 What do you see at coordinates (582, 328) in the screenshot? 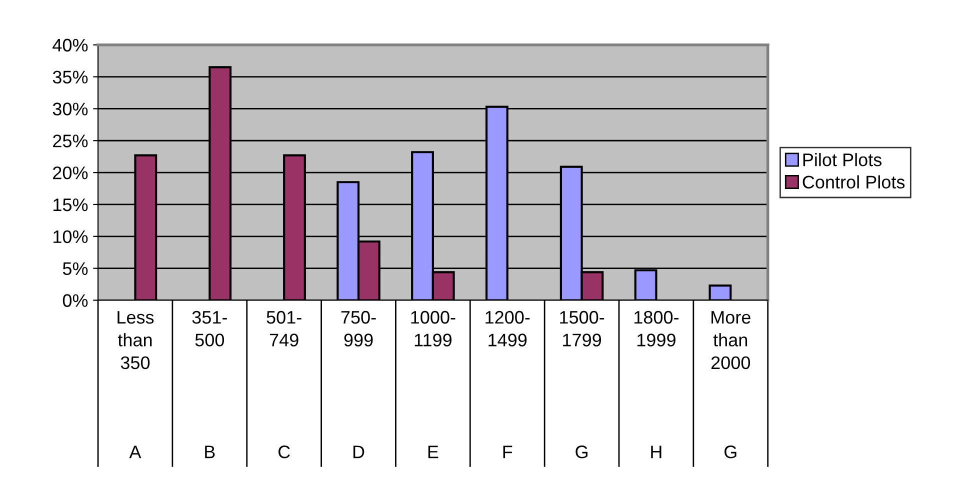
I see `x-tick-label: 1500-1799` at bounding box center [582, 328].